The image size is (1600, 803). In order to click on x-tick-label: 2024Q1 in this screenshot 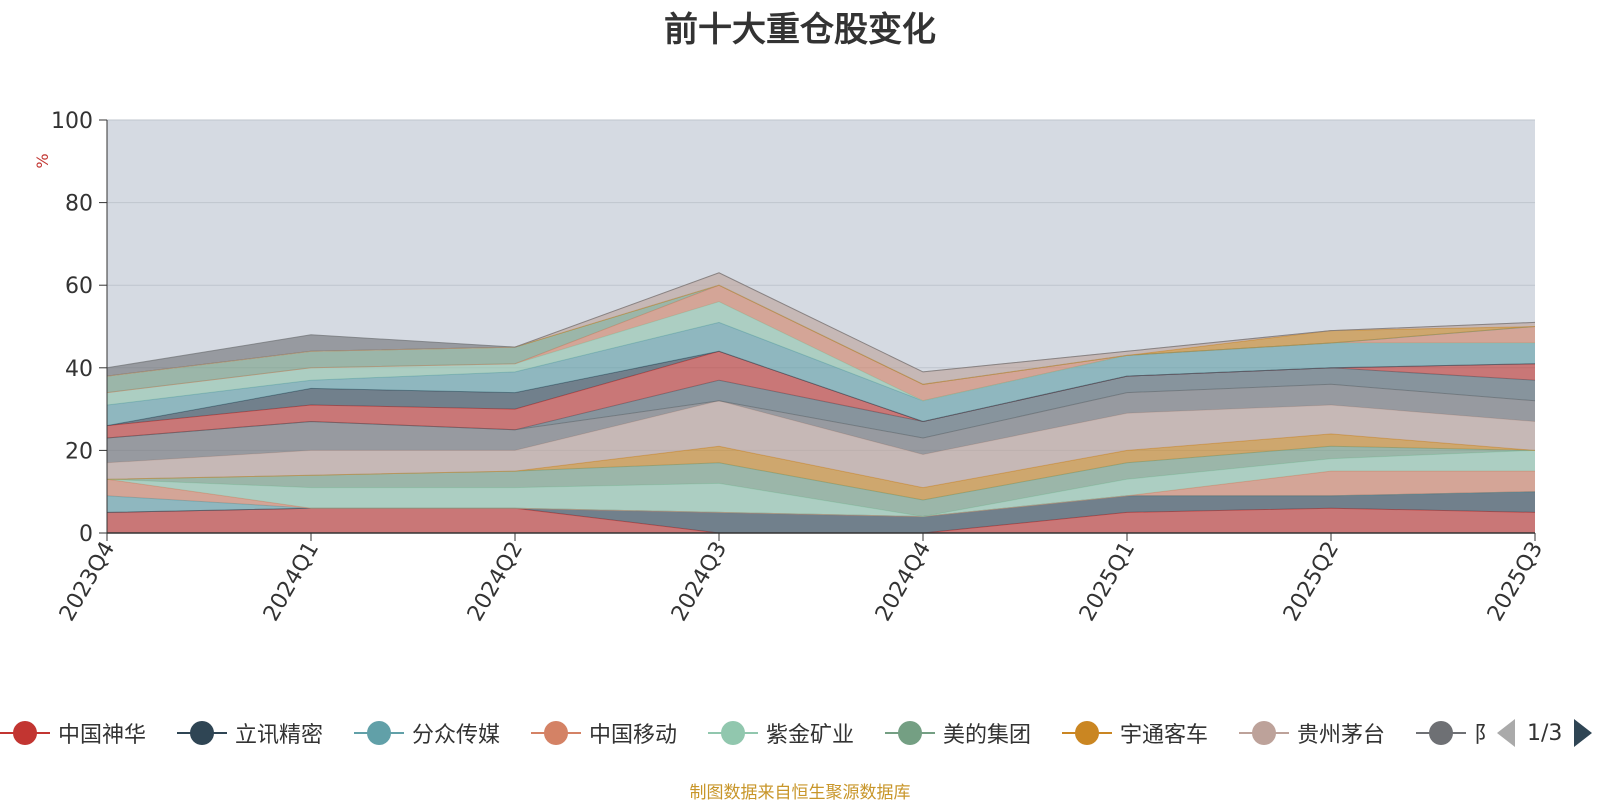, I will do `click(291, 582)`.